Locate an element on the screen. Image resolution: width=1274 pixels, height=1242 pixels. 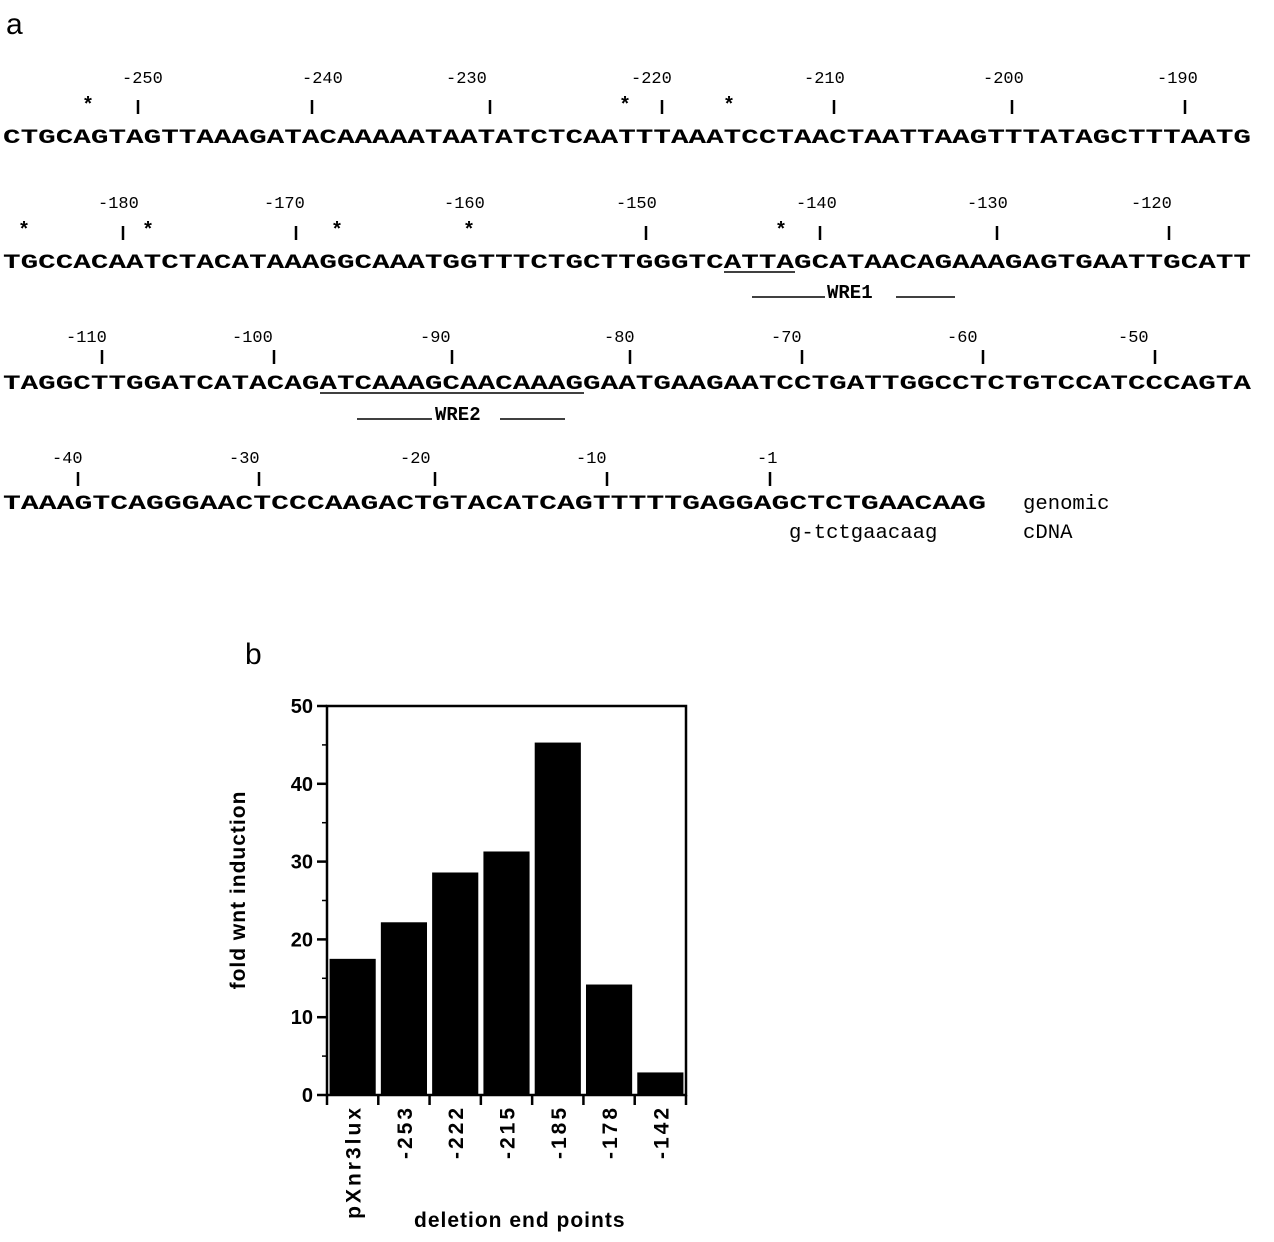
position-marker: -160 is located at coordinates (464, 204).